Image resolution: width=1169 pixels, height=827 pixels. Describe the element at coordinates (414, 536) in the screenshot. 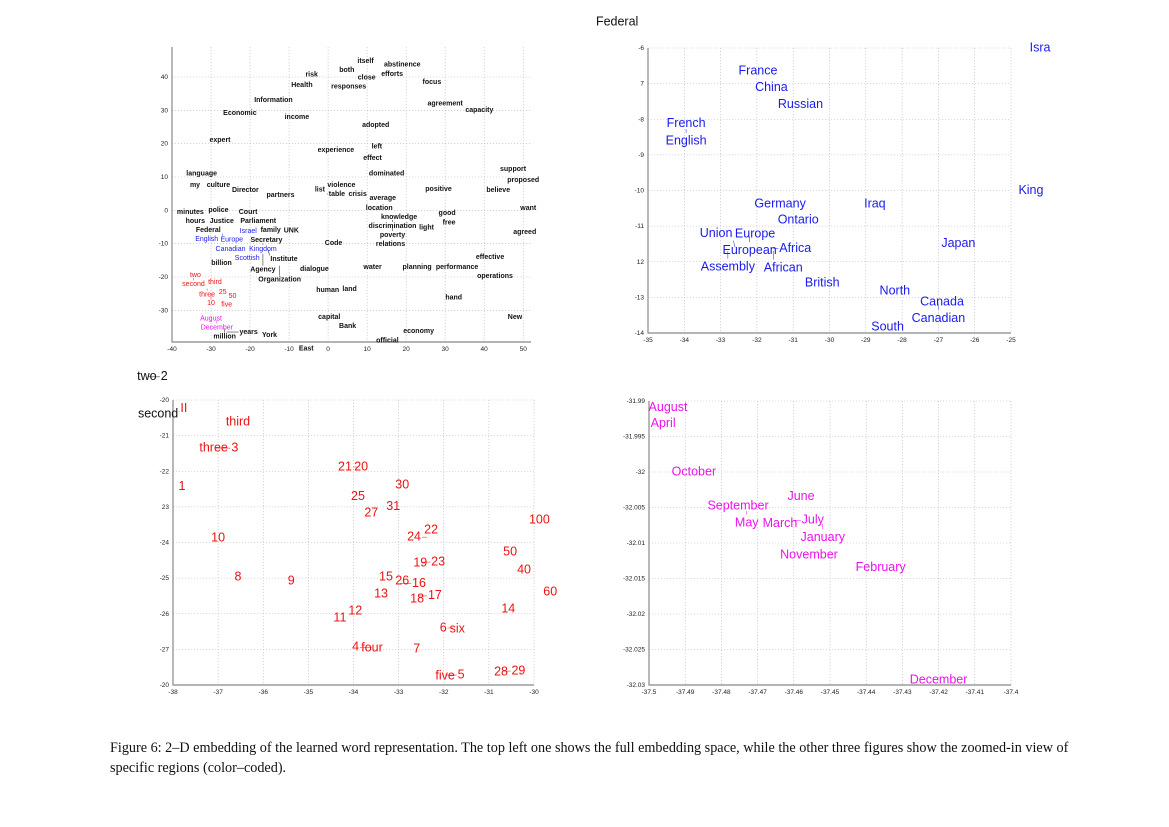

I see `word-label: 24` at that location.